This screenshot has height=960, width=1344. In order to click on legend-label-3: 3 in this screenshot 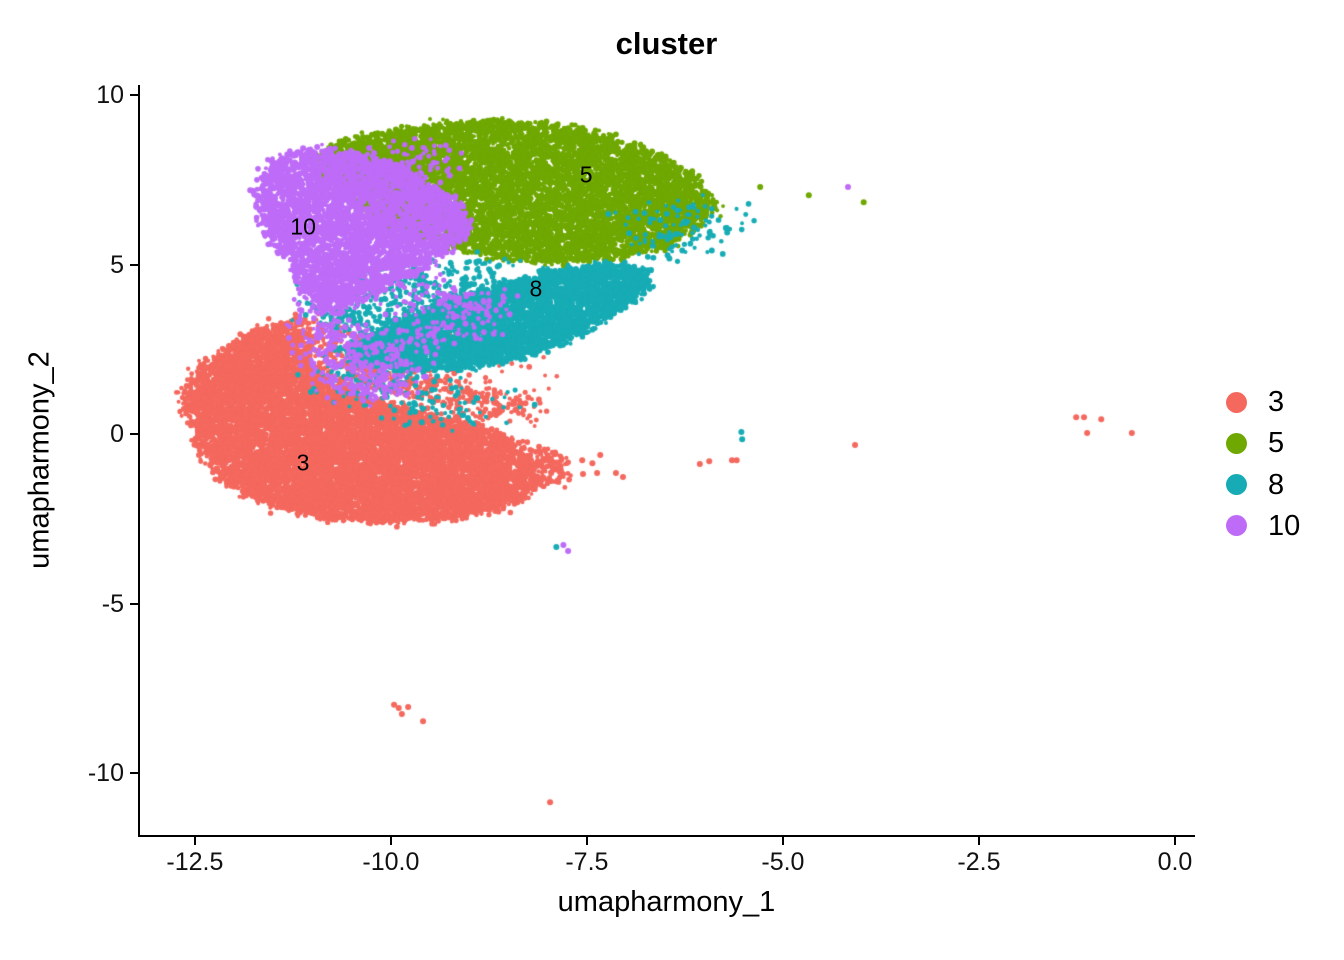, I will do `click(1276, 402)`.